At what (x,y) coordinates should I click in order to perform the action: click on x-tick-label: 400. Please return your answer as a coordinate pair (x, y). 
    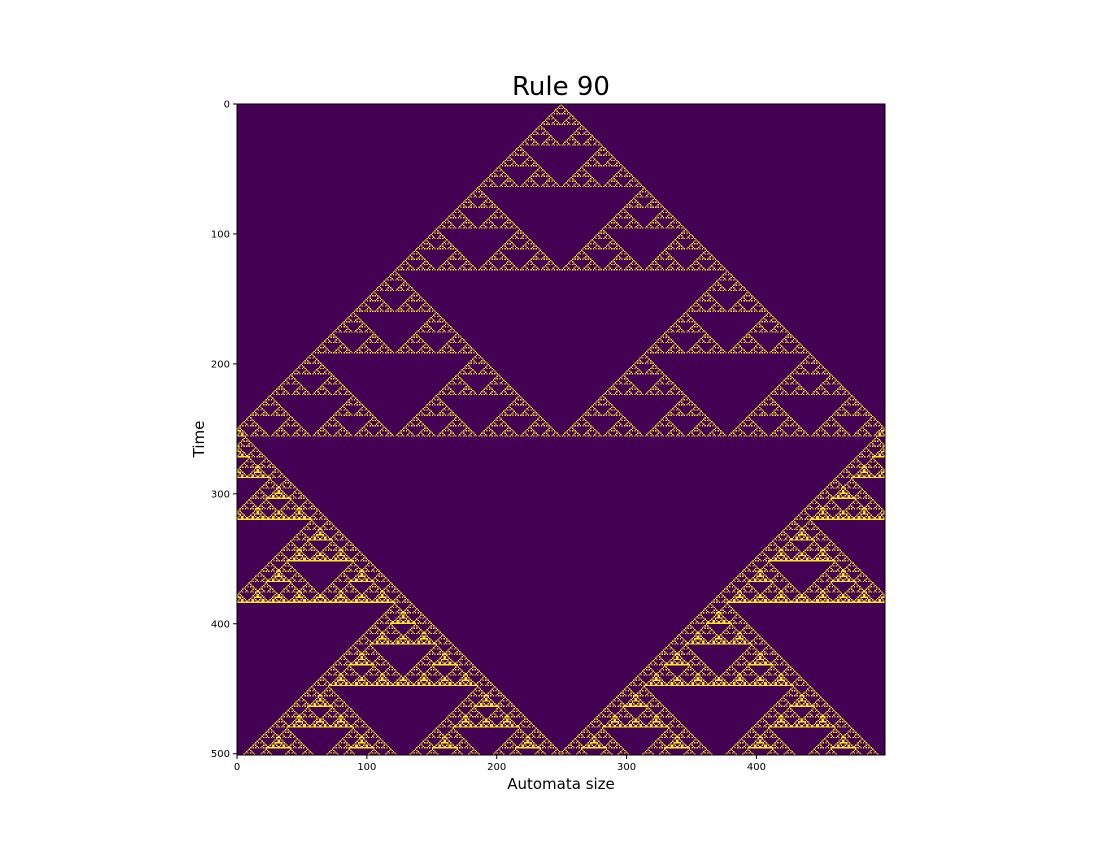
    Looking at the image, I should click on (756, 767).